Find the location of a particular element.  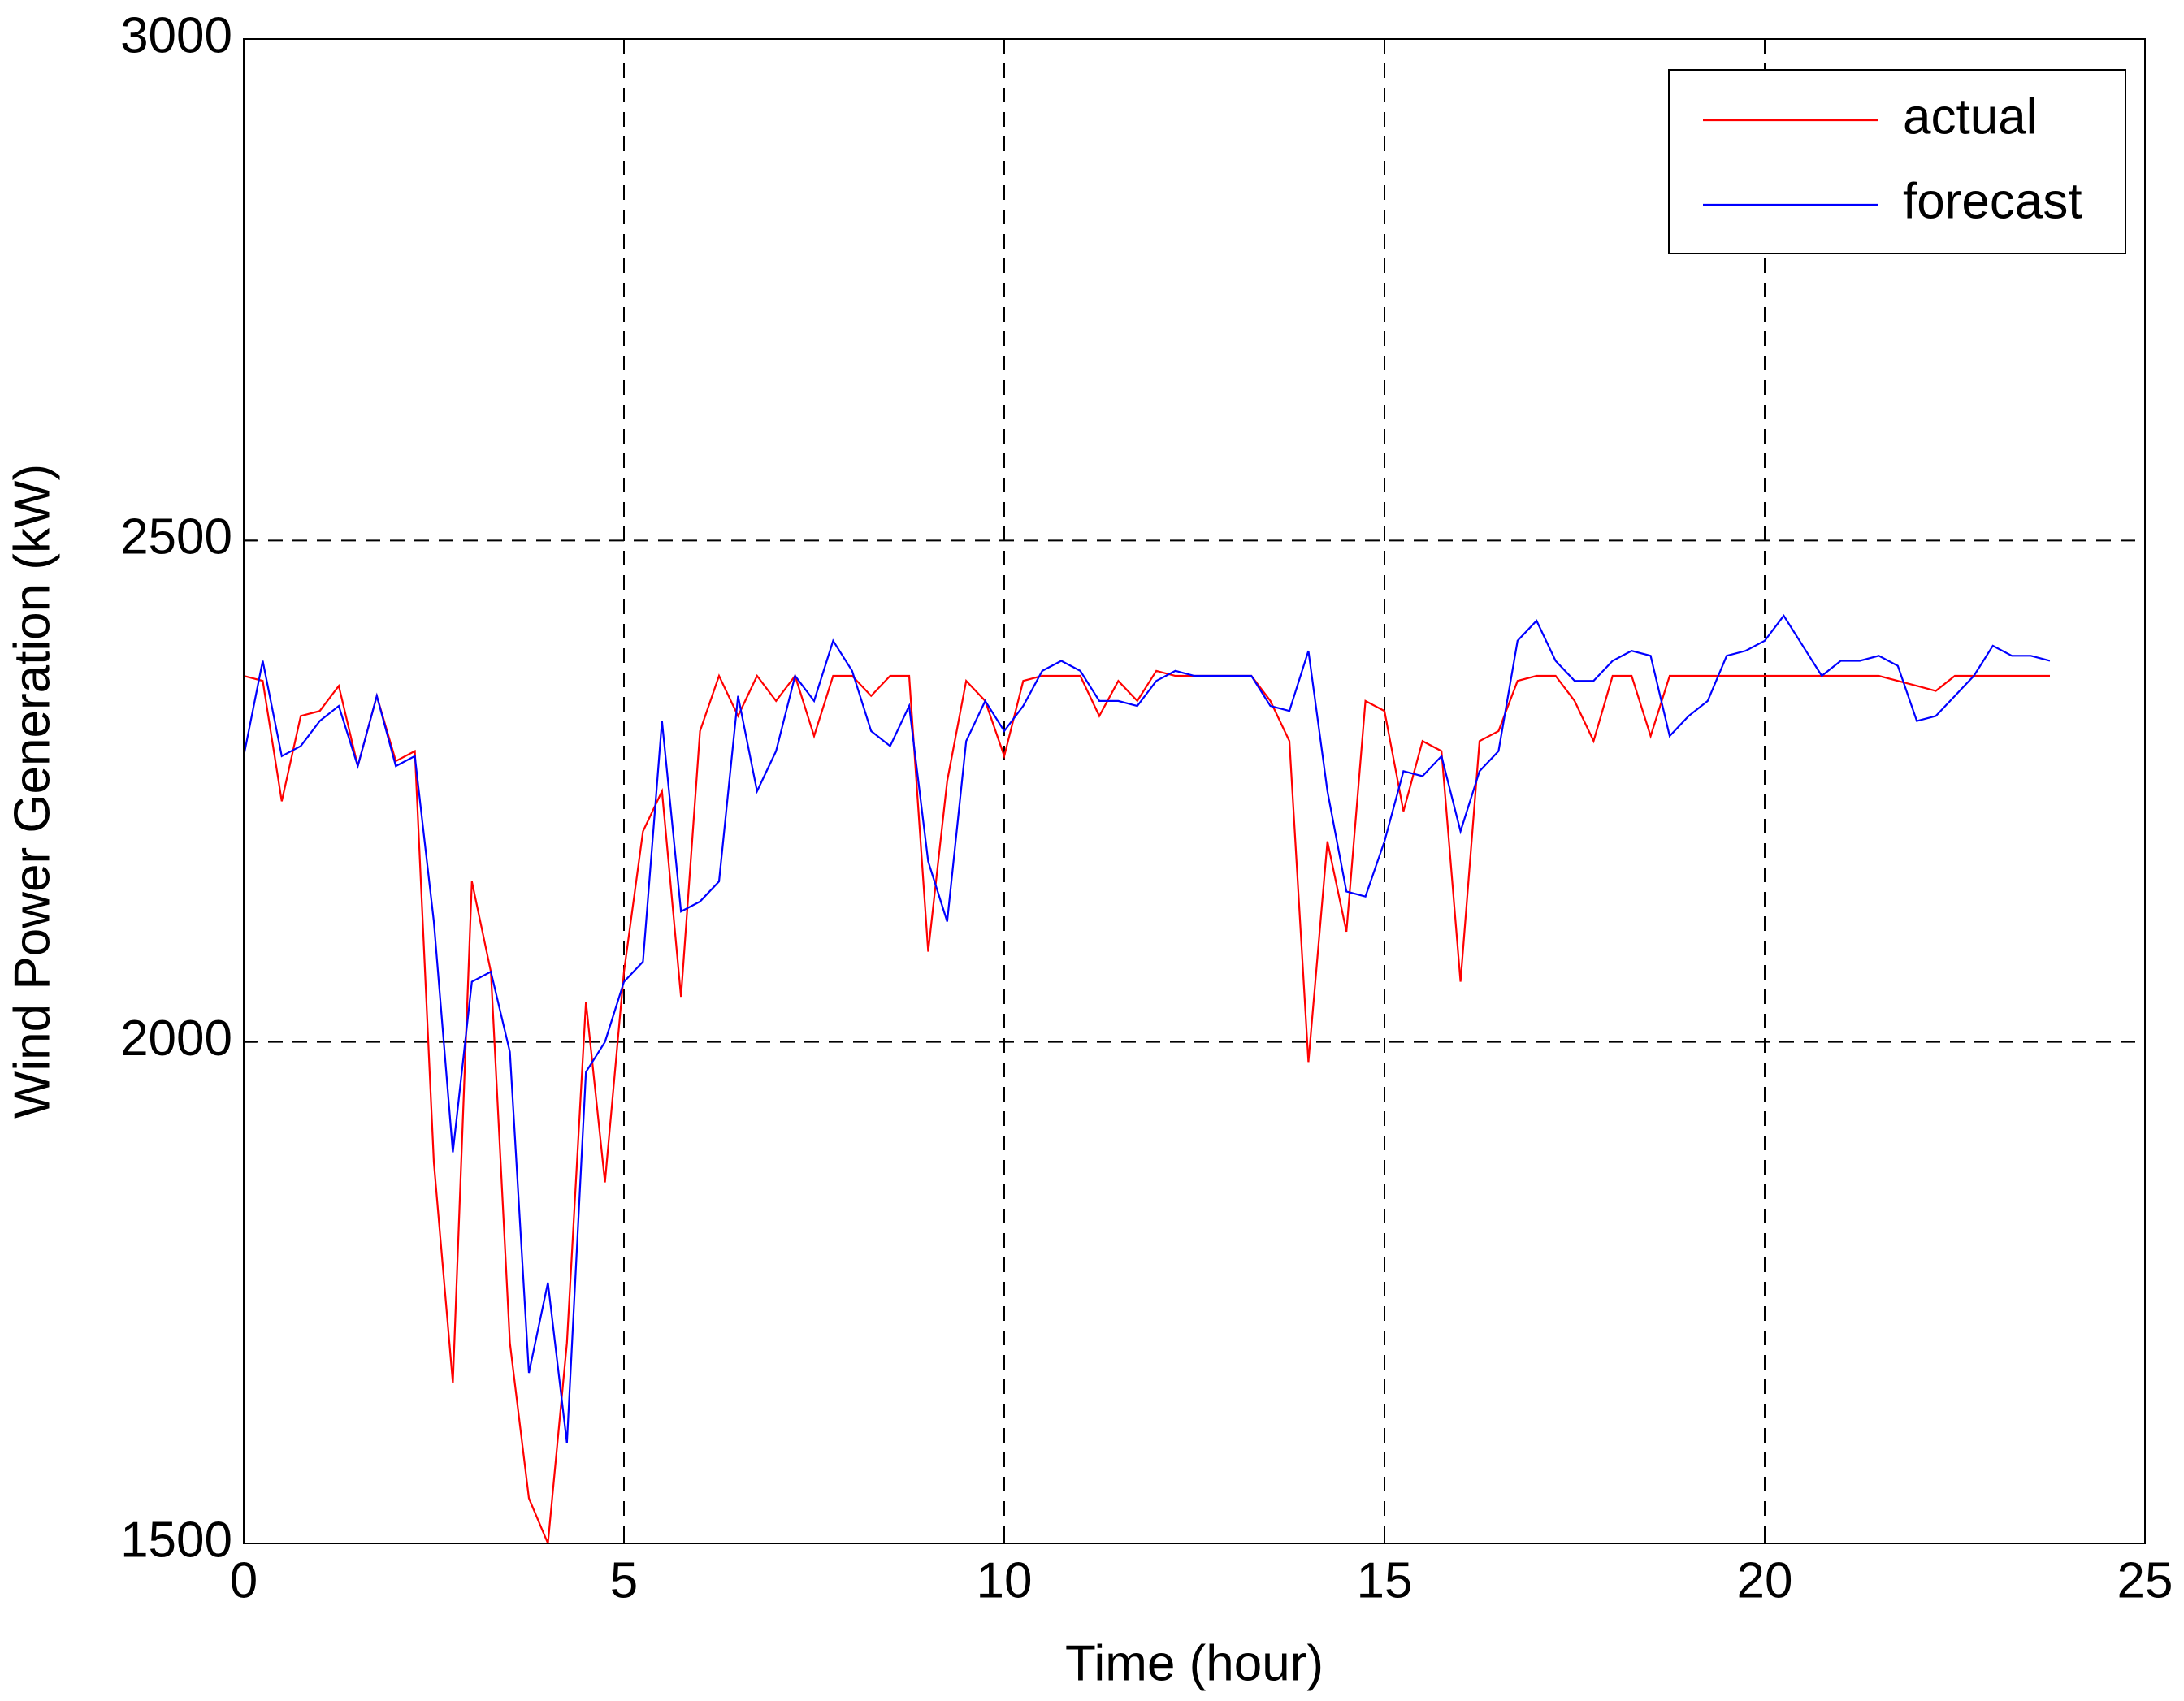

legend-box is located at coordinates (1897, 161).